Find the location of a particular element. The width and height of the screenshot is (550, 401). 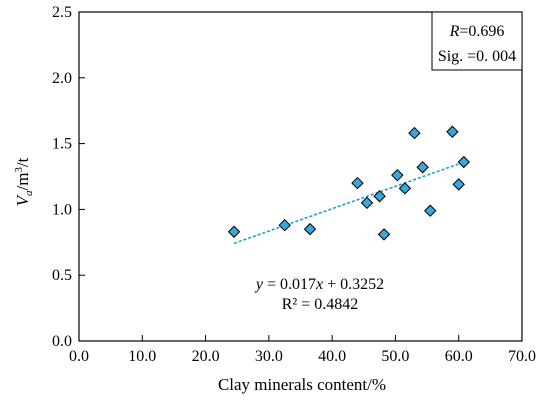

x-tick-label: 30.0 is located at coordinates (269, 356).